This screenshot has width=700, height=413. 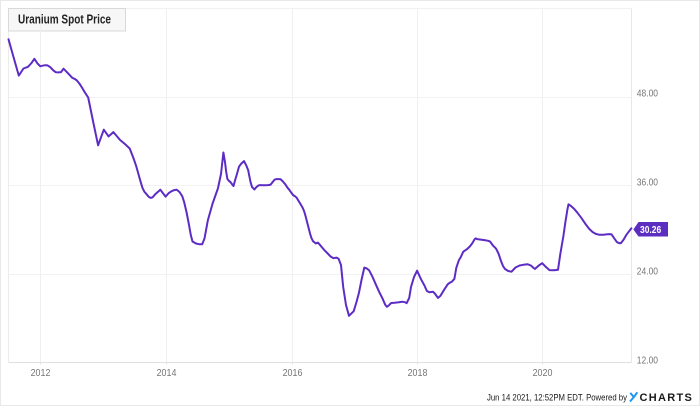 What do you see at coordinates (647, 361) in the screenshot?
I see `svg-text: 12.00` at bounding box center [647, 361].